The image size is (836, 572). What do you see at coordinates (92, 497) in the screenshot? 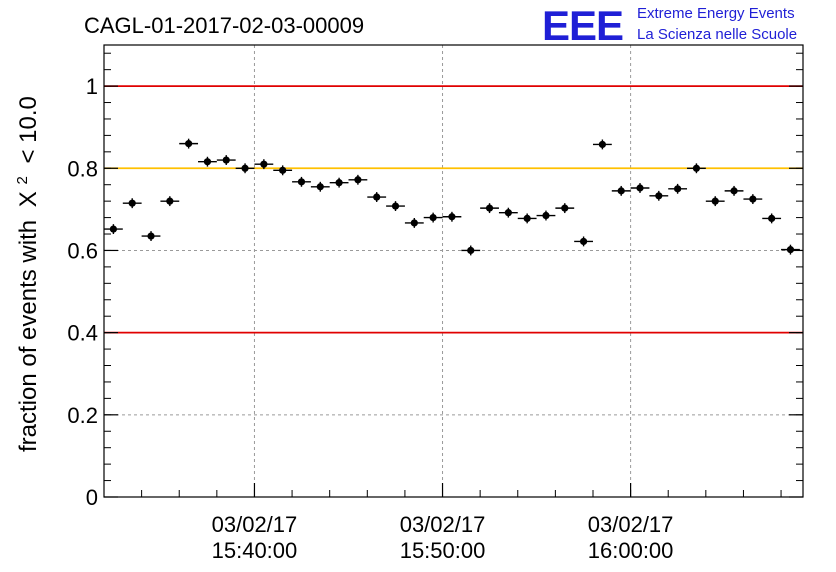
I see `y-tick-label: 0` at bounding box center [92, 497].